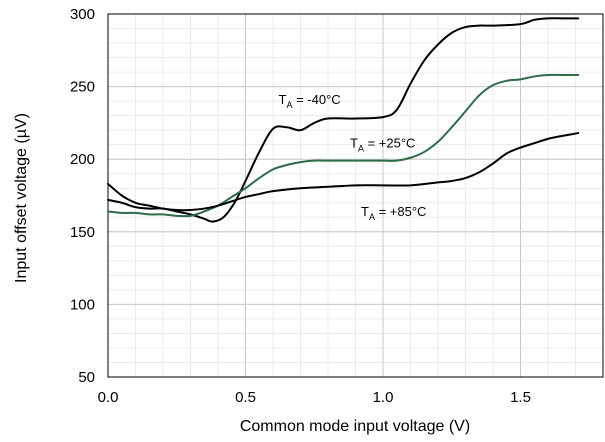  What do you see at coordinates (82, 304) in the screenshot?
I see `y-tick-label: 100` at bounding box center [82, 304].